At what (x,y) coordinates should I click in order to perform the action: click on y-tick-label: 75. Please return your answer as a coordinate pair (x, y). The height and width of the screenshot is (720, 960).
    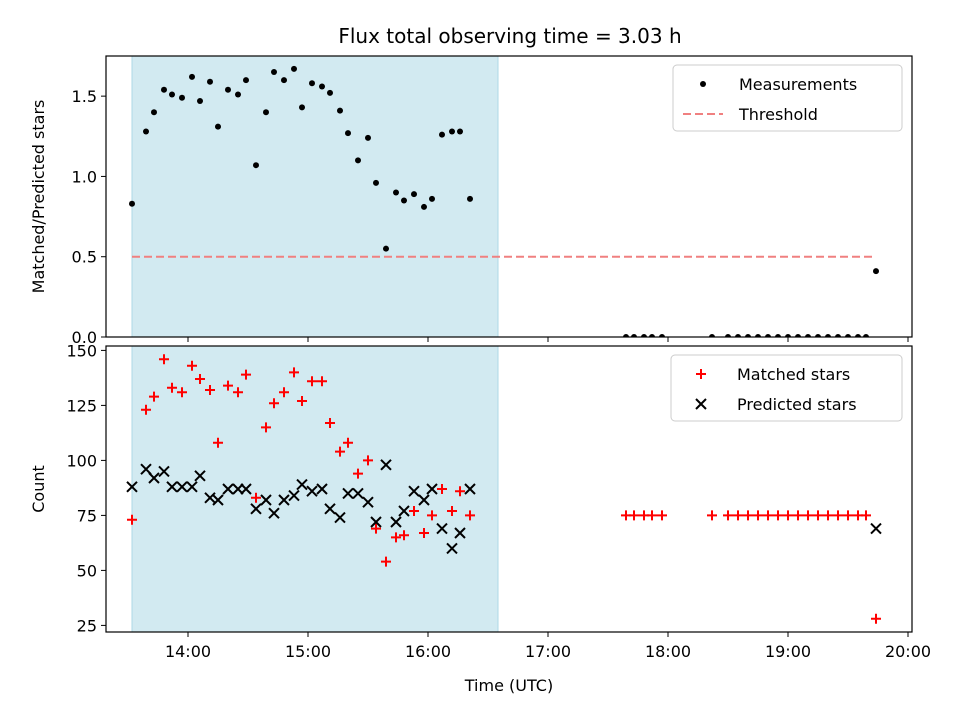
    Looking at the image, I should click on (87, 515).